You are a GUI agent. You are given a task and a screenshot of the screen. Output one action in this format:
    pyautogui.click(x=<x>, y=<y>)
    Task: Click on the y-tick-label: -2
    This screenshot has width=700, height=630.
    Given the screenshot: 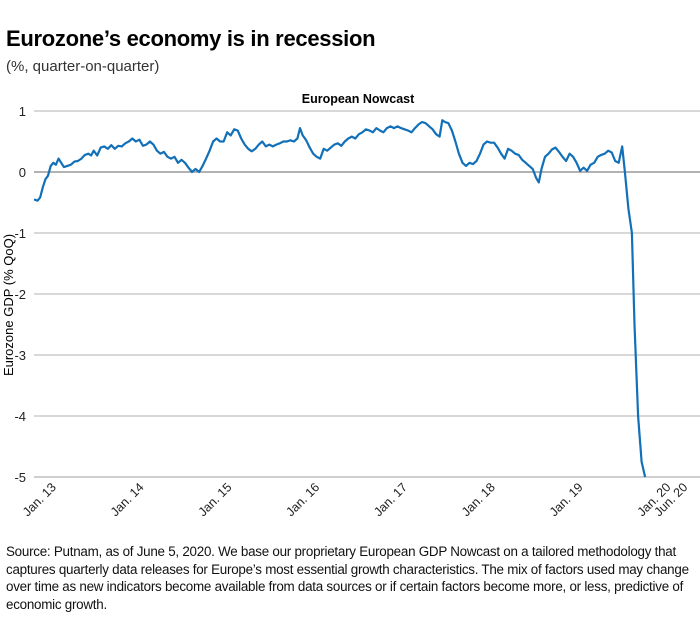 What is the action you would take?
    pyautogui.click(x=20, y=294)
    